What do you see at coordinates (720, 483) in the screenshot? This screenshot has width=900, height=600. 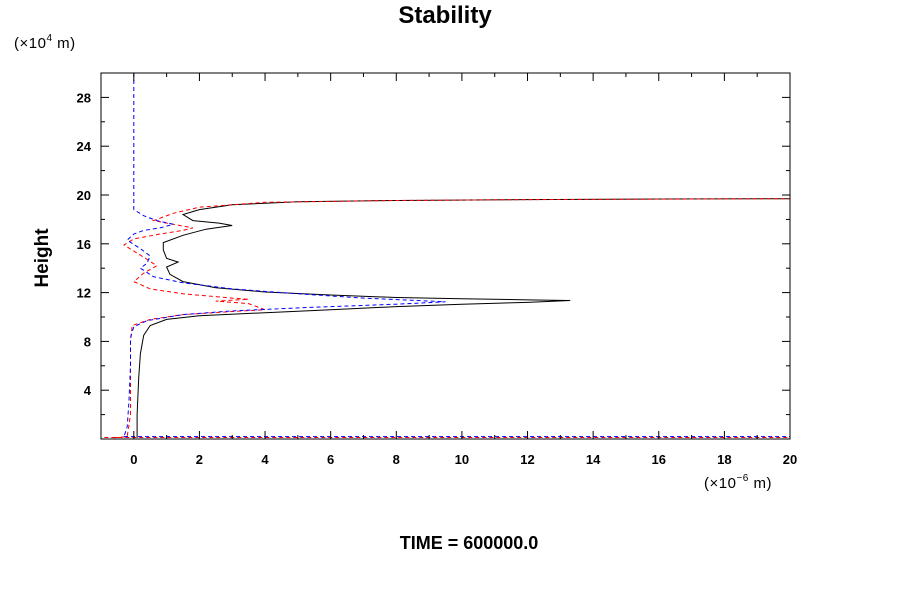 I see `x-unit-prefix: (×10` at bounding box center [720, 483].